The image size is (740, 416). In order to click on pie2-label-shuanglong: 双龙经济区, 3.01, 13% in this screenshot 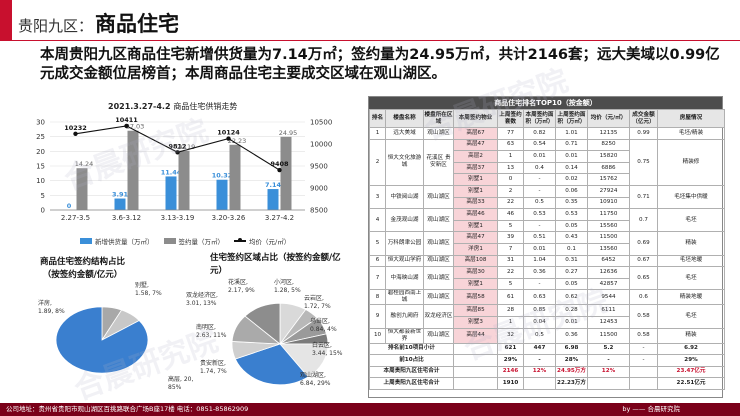, I will do `click(202, 299)`.